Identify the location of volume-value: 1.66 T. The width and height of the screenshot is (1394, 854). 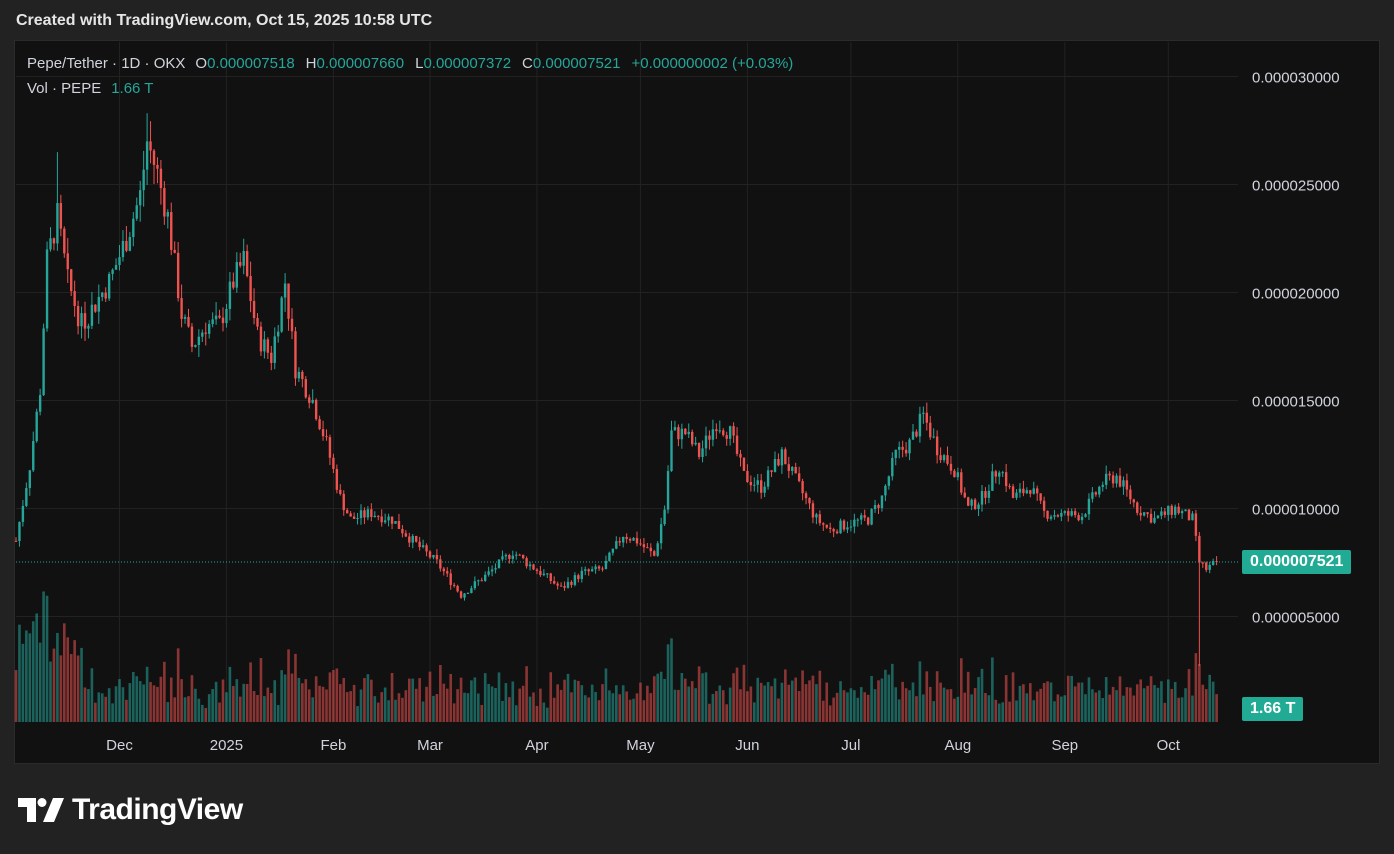
(132, 88).